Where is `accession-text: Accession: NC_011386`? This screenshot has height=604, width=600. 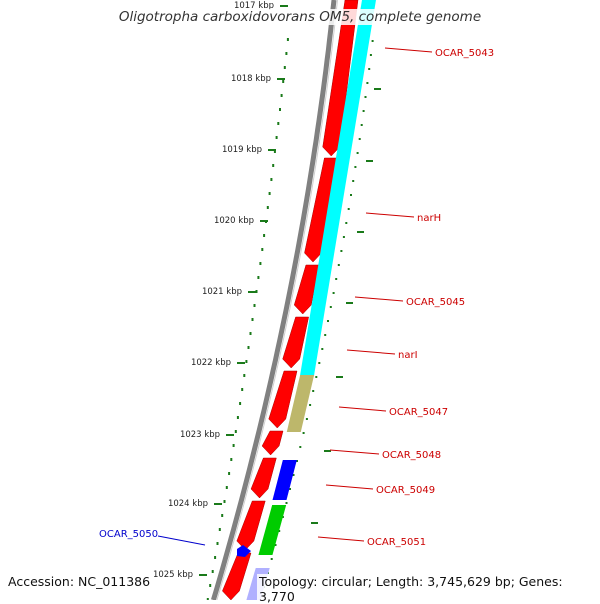
accession-text: Accession: NC_011386 is located at coordinates (79, 581).